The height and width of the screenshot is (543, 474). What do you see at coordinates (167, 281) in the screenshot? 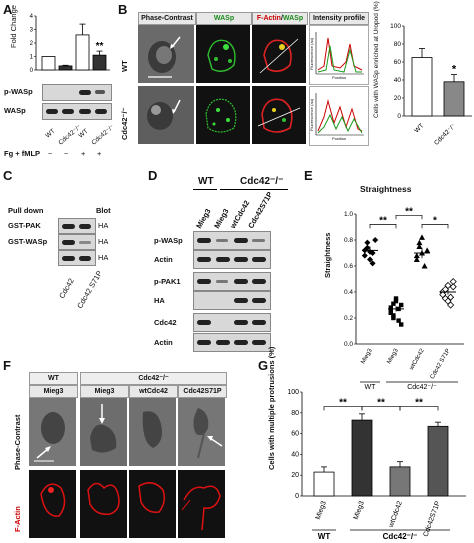
I see `d-blot-label-3: p-PAK1` at bounding box center [167, 281].